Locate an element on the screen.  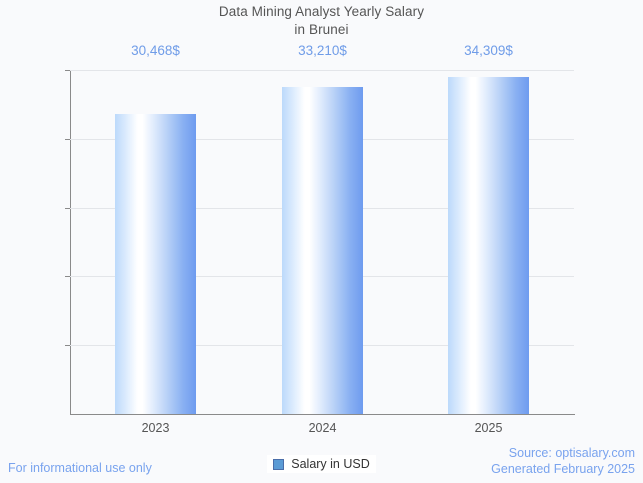
x-tick-label-2025: 2025 is located at coordinates (488, 428).